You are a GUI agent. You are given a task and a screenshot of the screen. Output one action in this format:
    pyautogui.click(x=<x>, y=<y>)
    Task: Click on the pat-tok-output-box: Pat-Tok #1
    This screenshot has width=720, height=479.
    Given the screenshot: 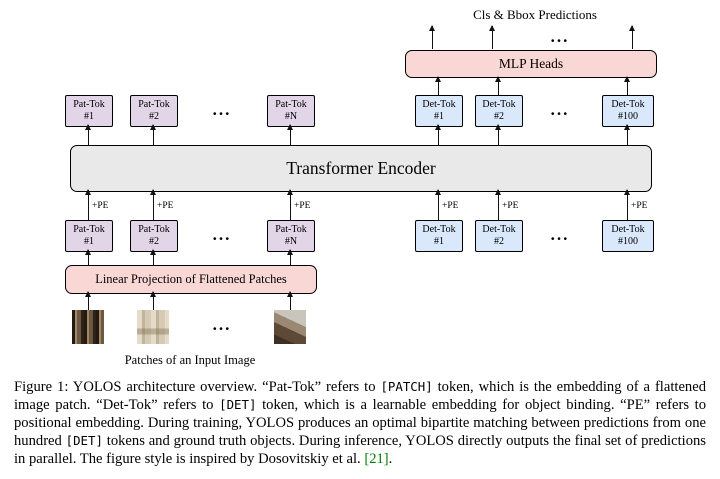 What is the action you would take?
    pyautogui.click(x=89, y=111)
    